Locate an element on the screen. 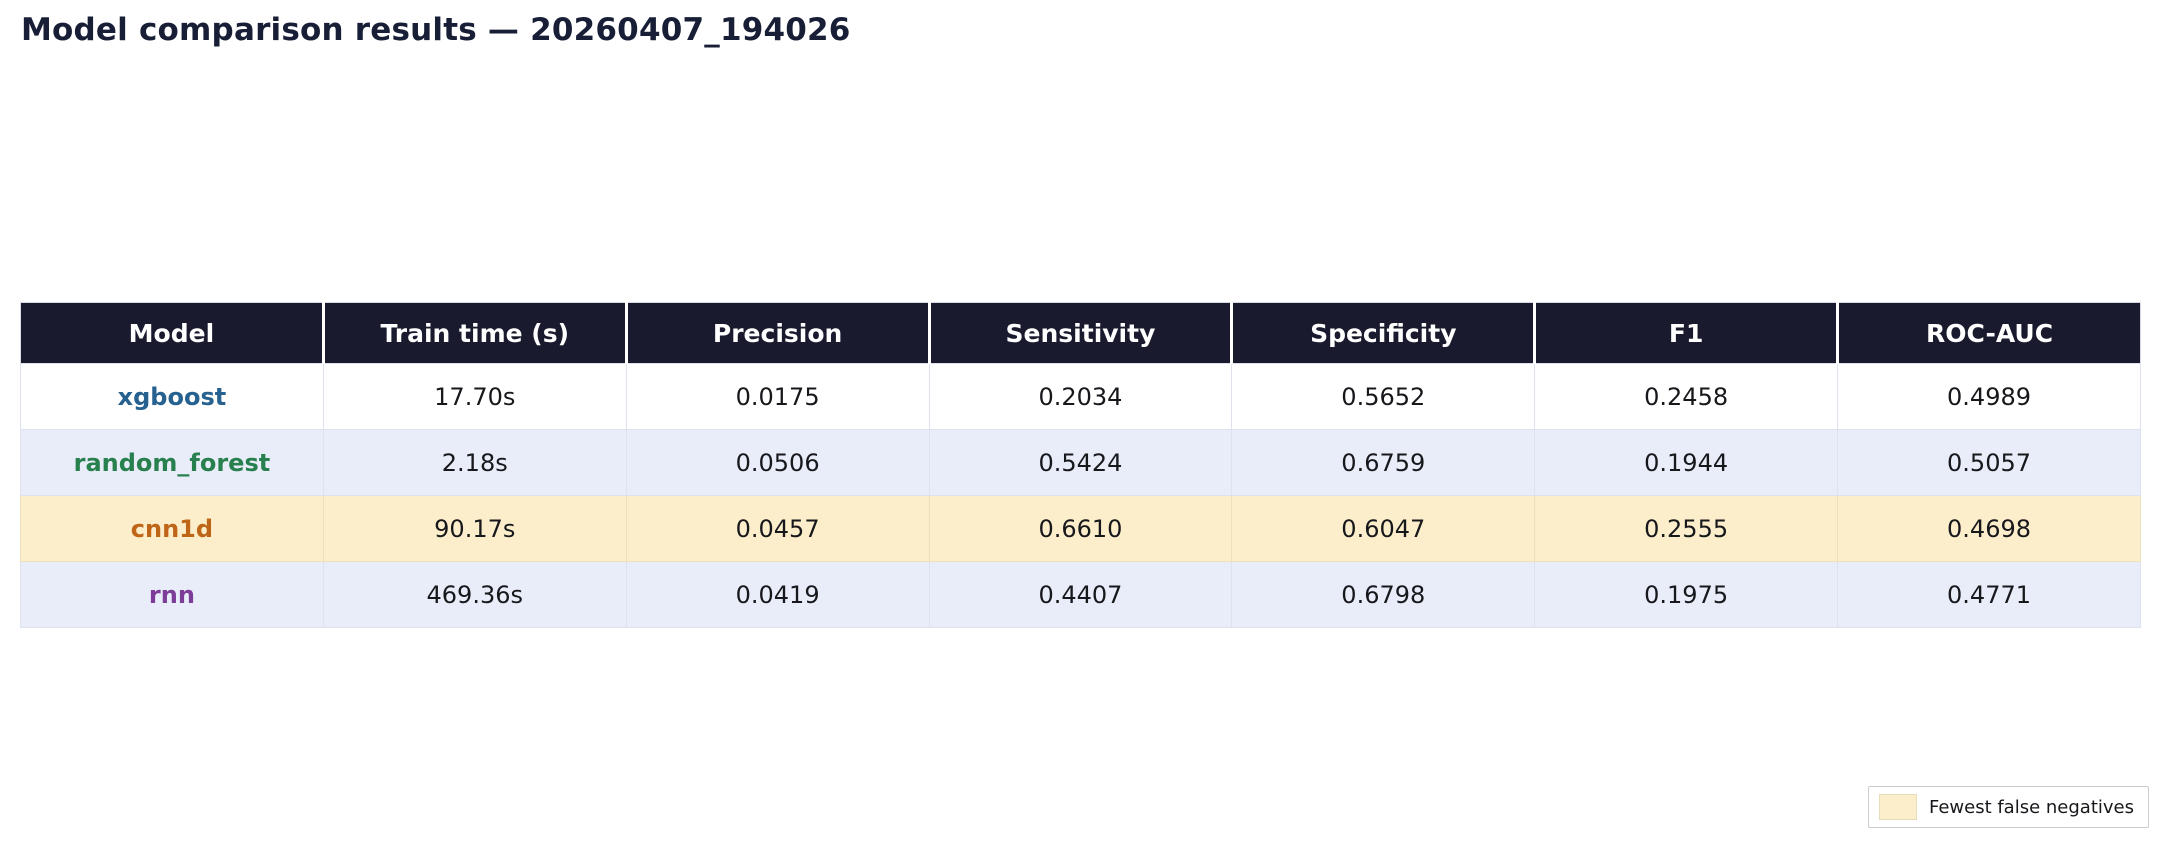 Image resolution: width=2179 pixels, height=859 pixels. model-name: rnn is located at coordinates (172, 594).